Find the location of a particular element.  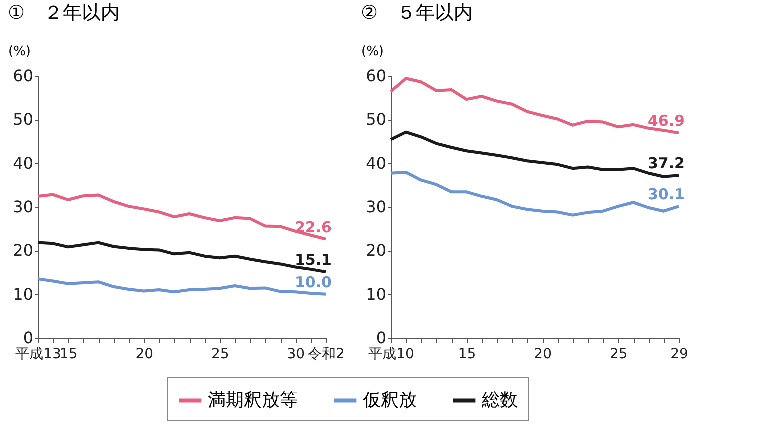

legend-label: 総数 is located at coordinates (499, 400).